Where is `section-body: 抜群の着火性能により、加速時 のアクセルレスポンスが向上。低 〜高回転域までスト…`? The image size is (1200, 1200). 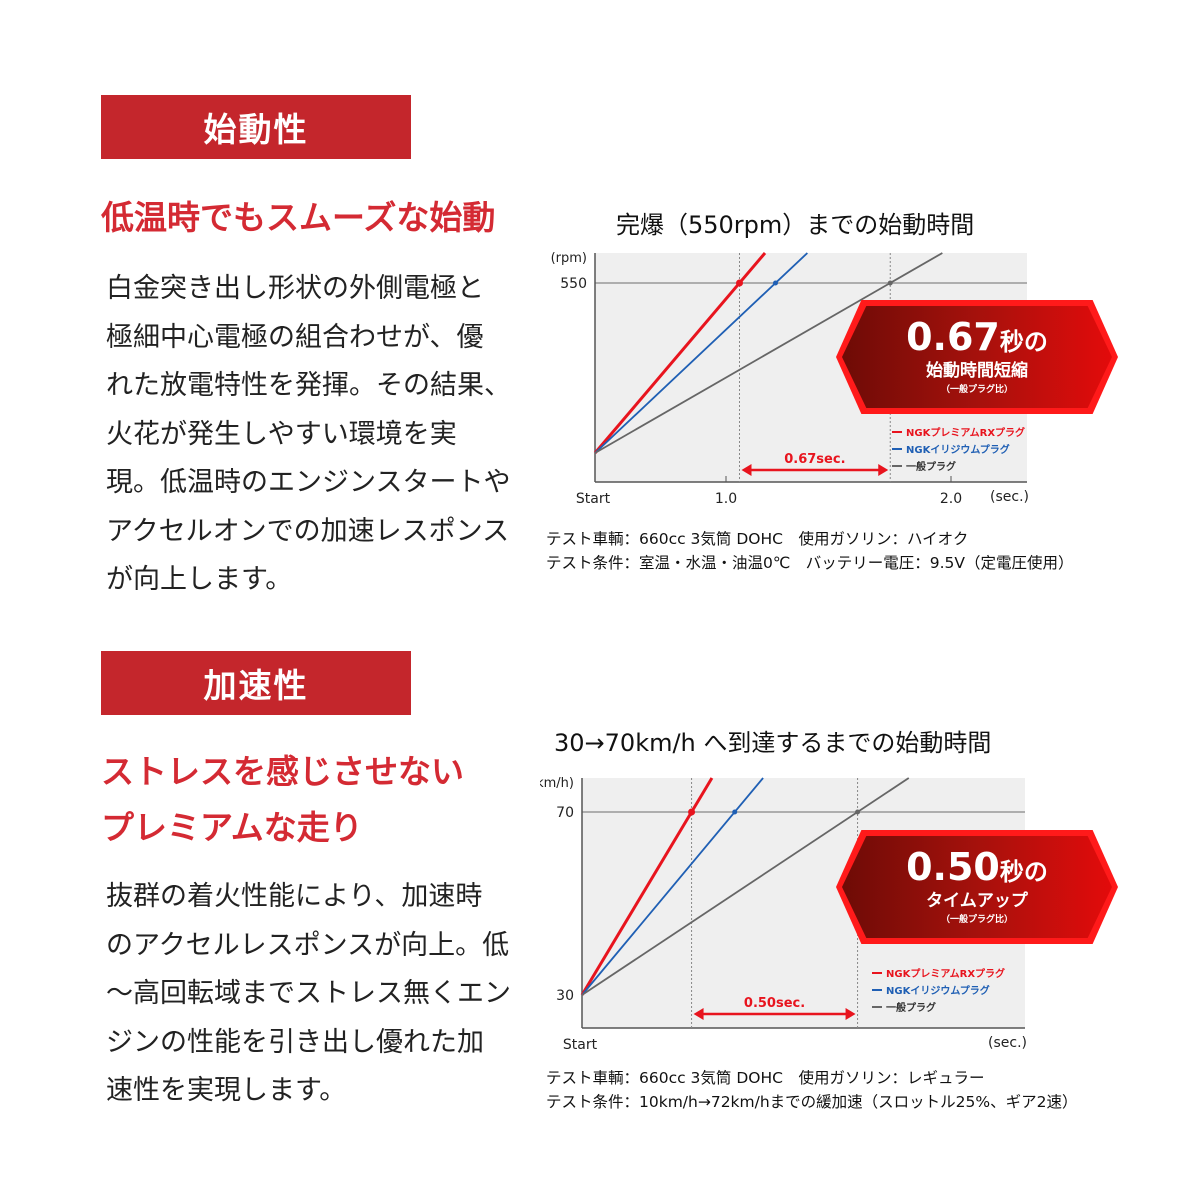 section-body: 抜群の着火性能により、加速時 のアクセルレスポンスが向上。低 〜高回転域までスト… is located at coordinates (308, 994).